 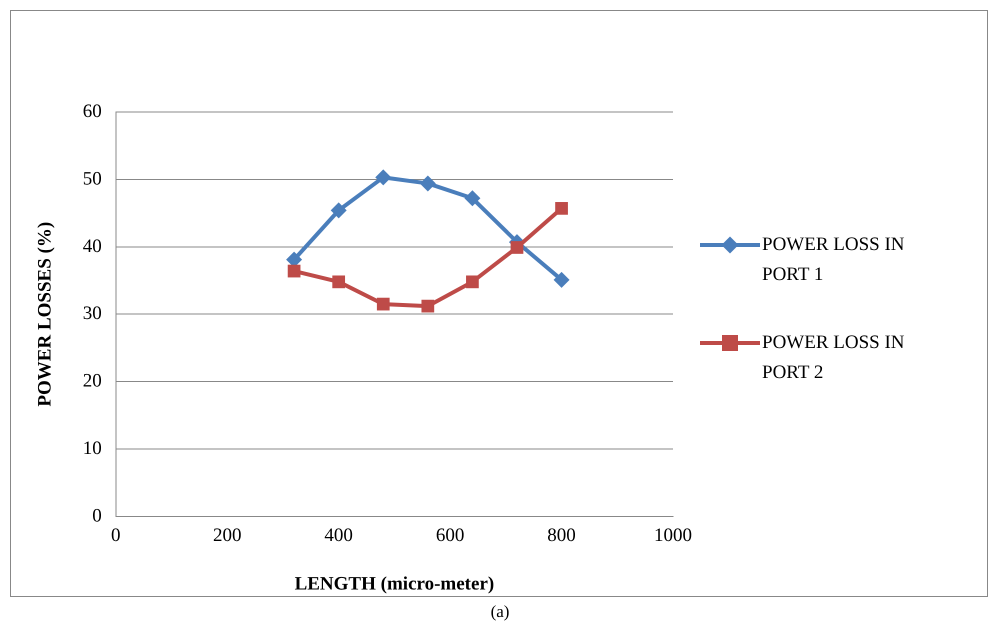 I want to click on x-axis-title: LENGTH (micro-meter), so click(x=394, y=584).